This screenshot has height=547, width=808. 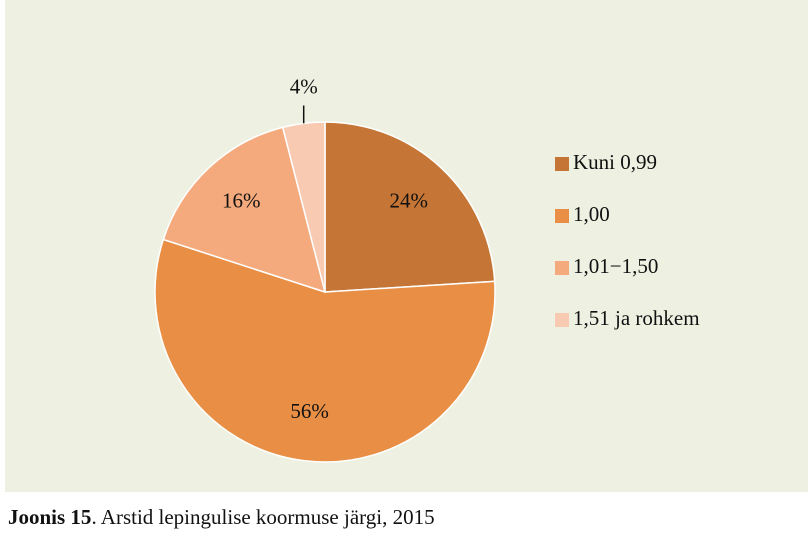 I want to click on data-label: 56%, so click(x=309, y=411).